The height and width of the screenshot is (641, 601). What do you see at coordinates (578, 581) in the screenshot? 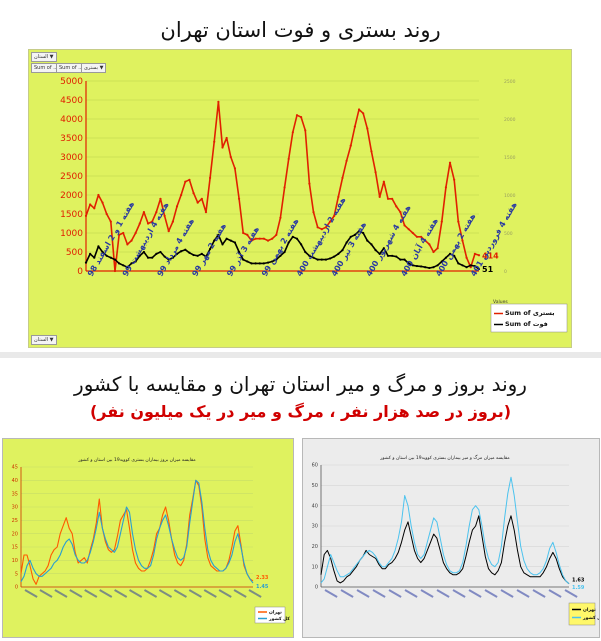
I see `end-value-label: 1.63` at bounding box center [578, 581].